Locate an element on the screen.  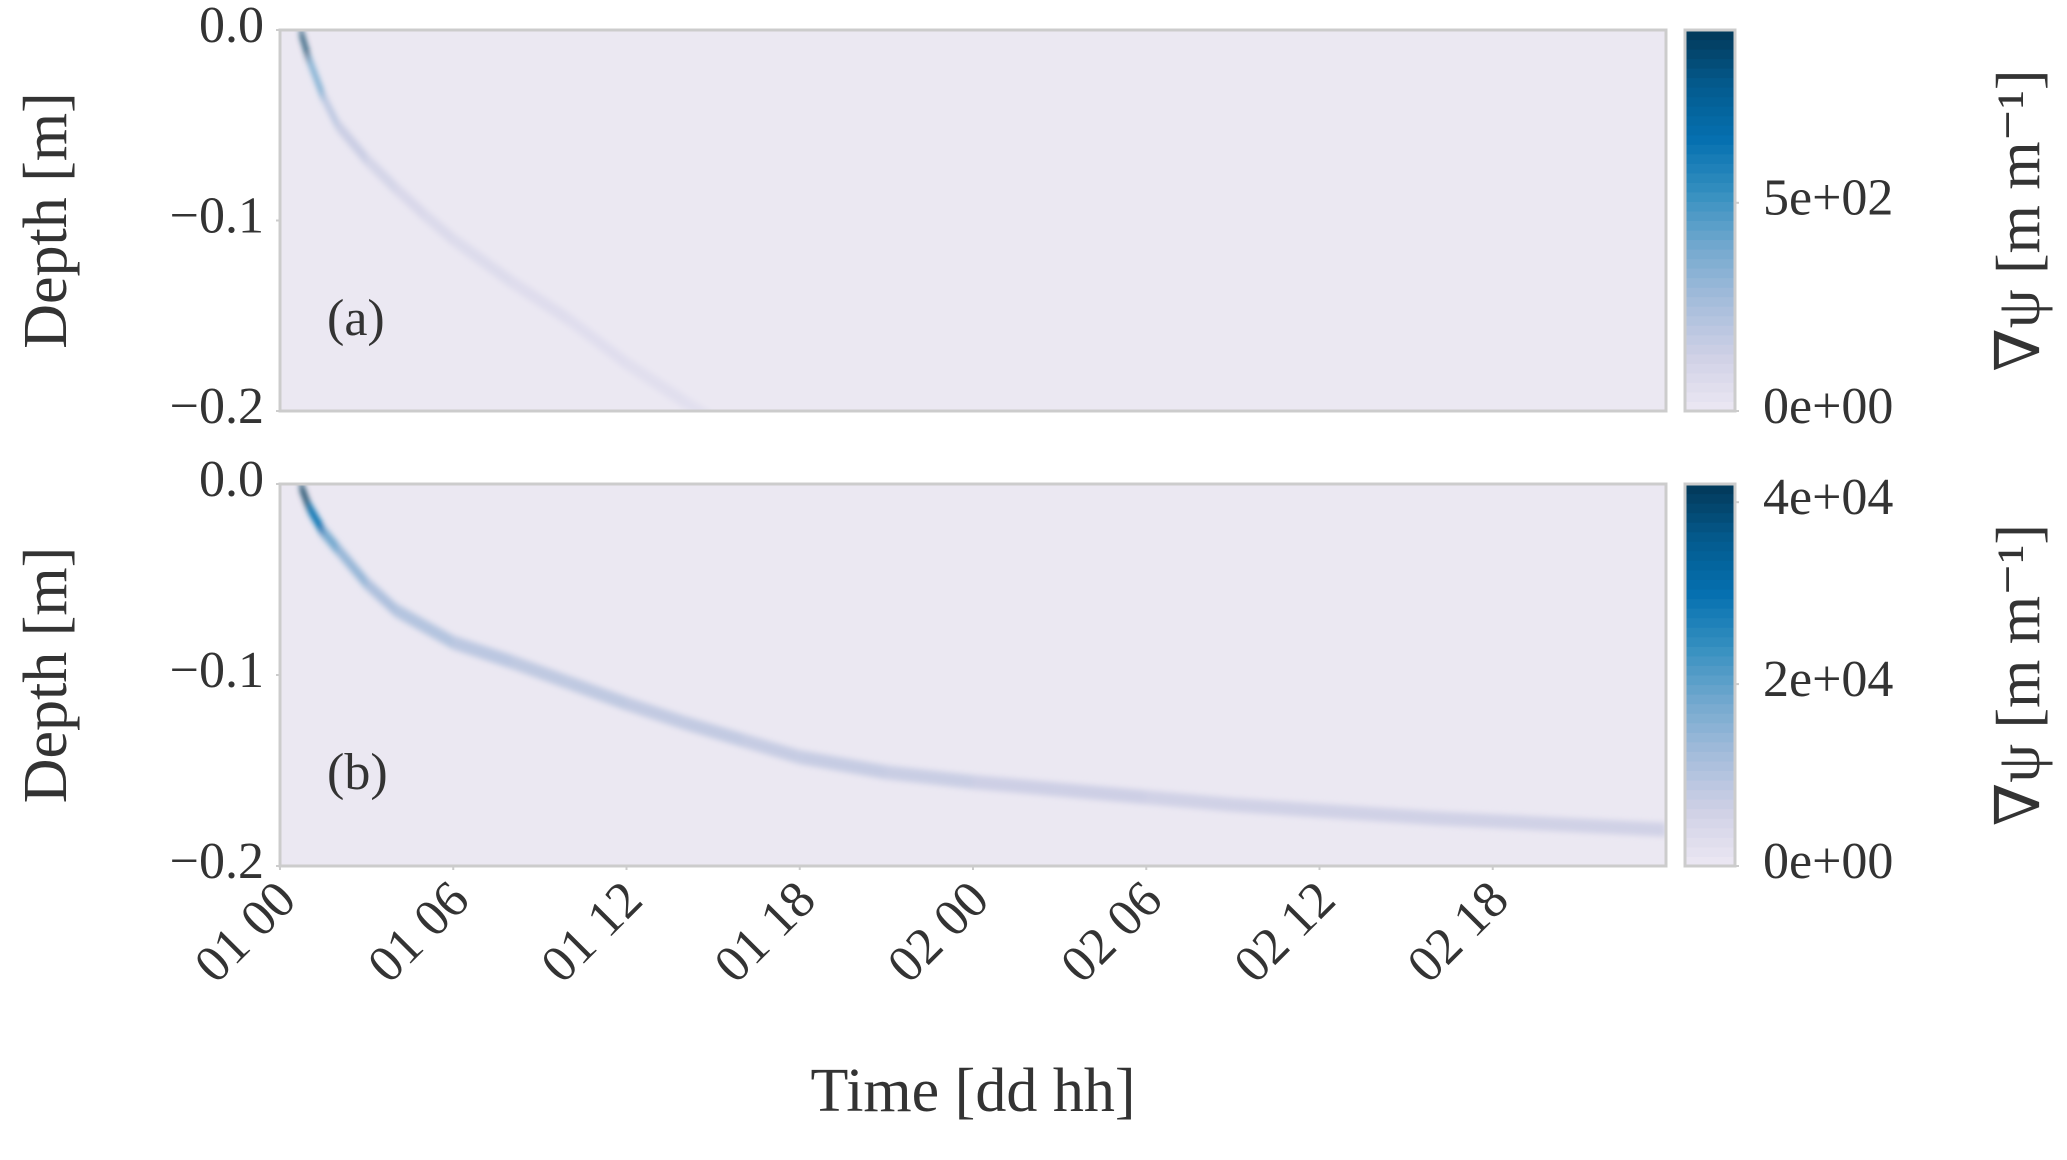
colorbar-label: ∇ψ [m m⁻¹] is located at coordinates (2019, 220).